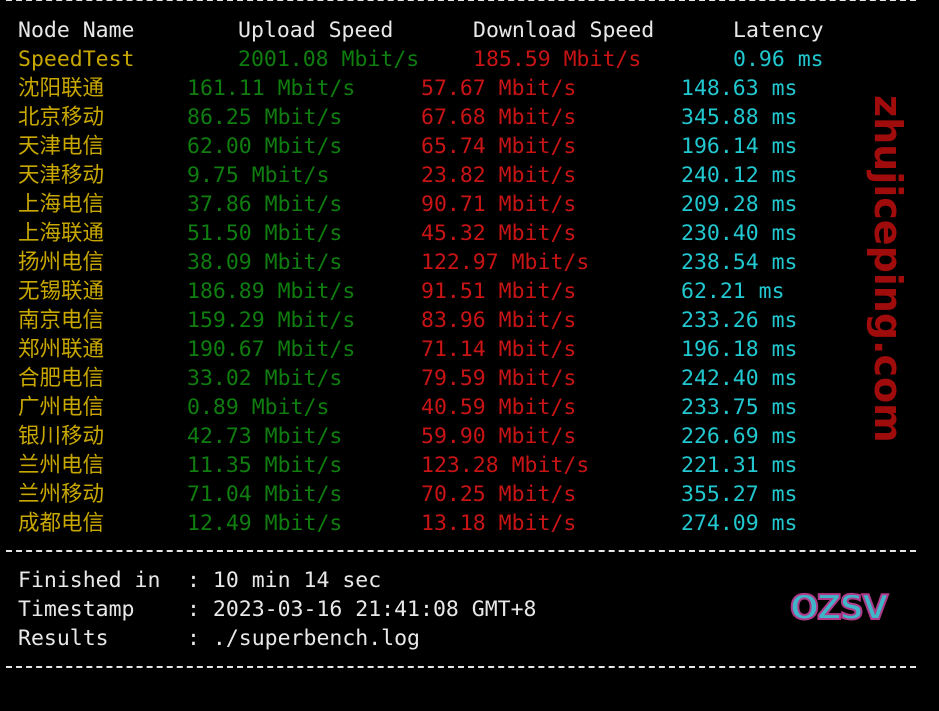 This screenshot has height=711, width=939. Describe the element at coordinates (271, 291) in the screenshot. I see `upload-speed: 186.89 Mbit/s` at that location.